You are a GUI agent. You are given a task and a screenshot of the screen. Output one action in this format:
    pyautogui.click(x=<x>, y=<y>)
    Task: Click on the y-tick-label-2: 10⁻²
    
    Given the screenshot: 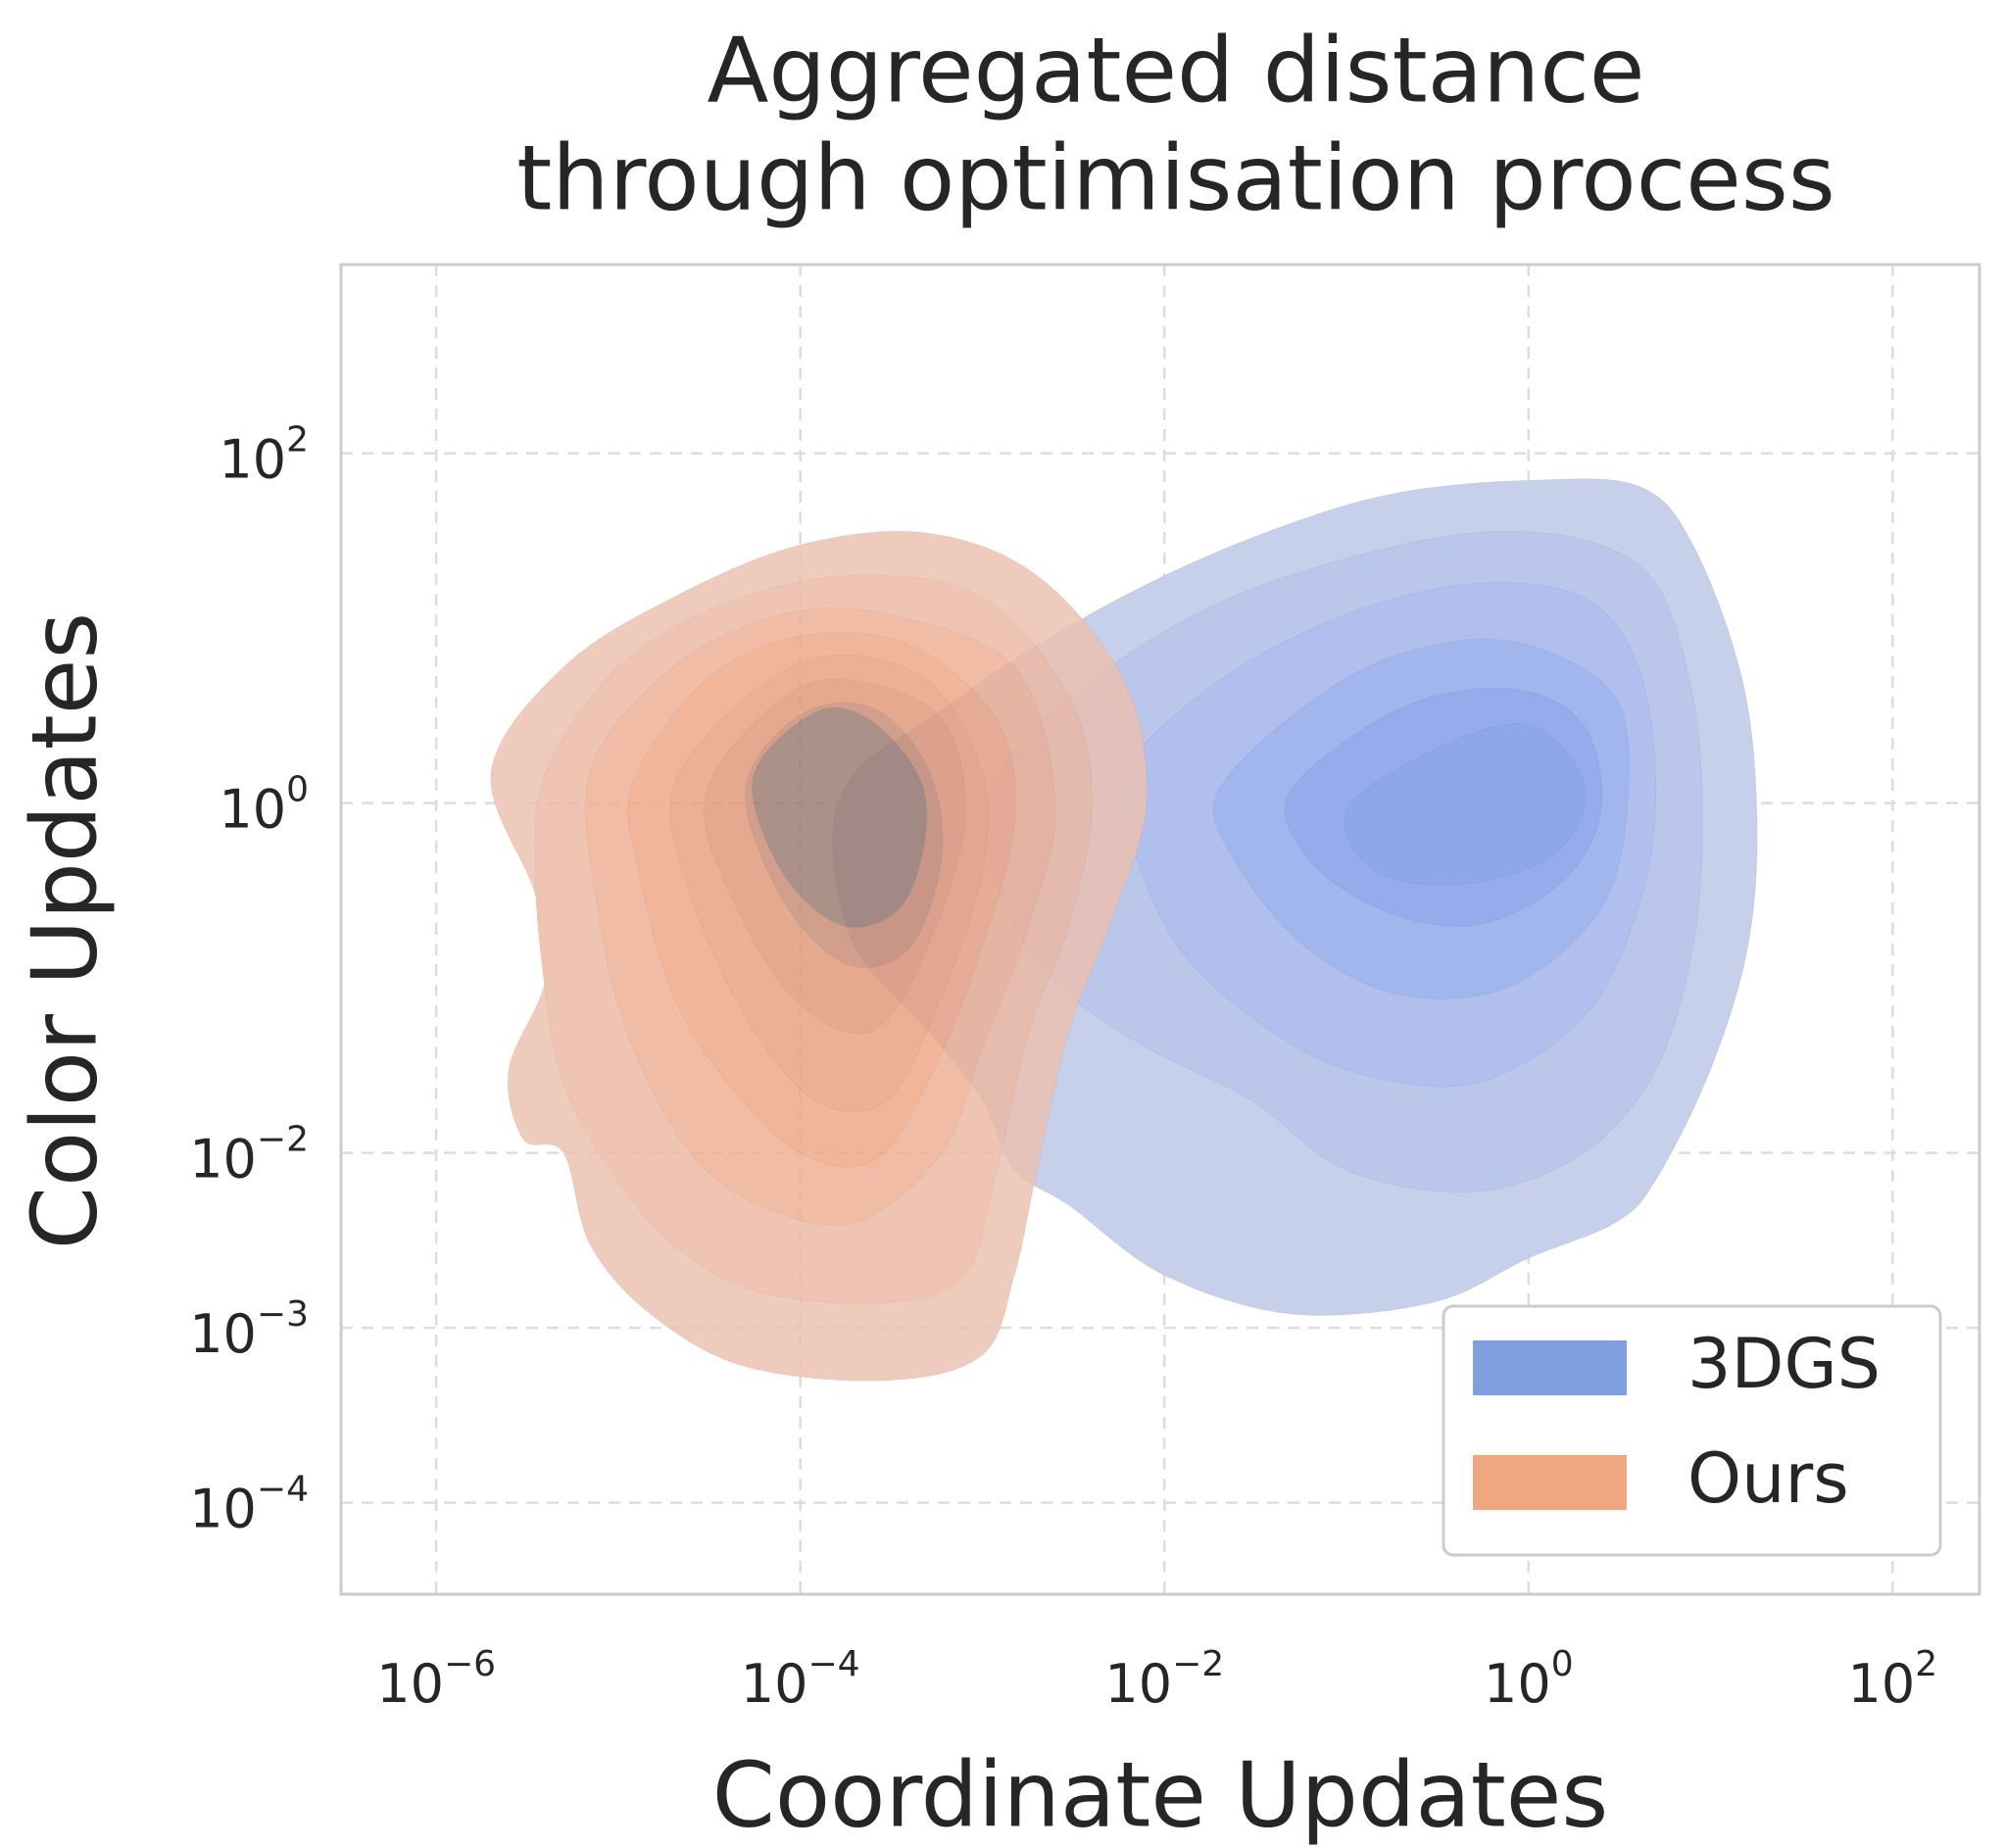 What is the action you would take?
    pyautogui.click(x=249, y=1156)
    